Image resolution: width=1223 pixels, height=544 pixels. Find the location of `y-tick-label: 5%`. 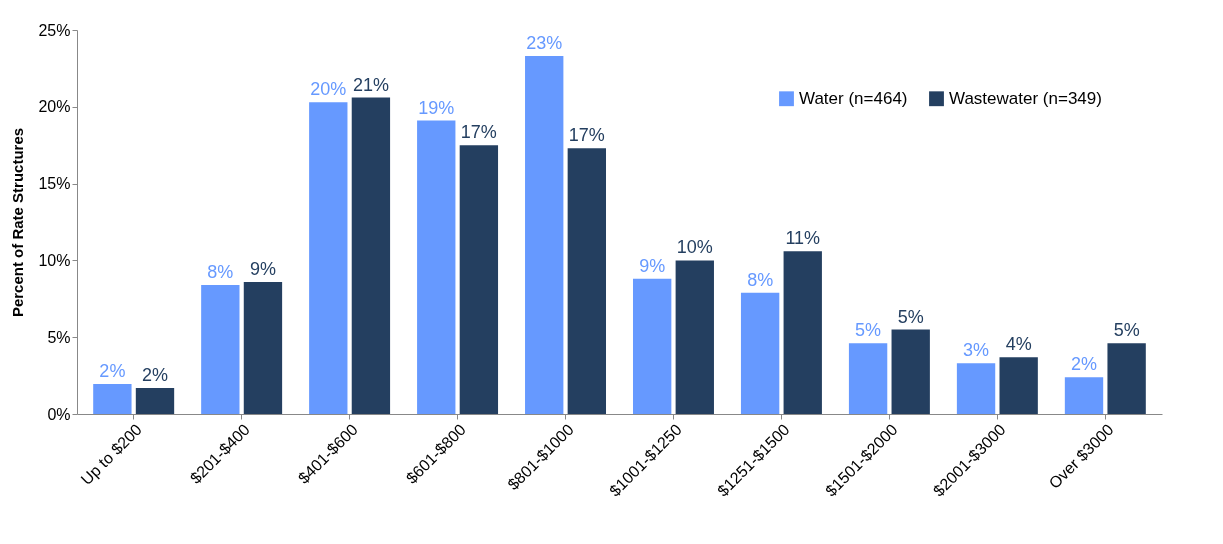

y-tick-label: 5% is located at coordinates (59, 337).